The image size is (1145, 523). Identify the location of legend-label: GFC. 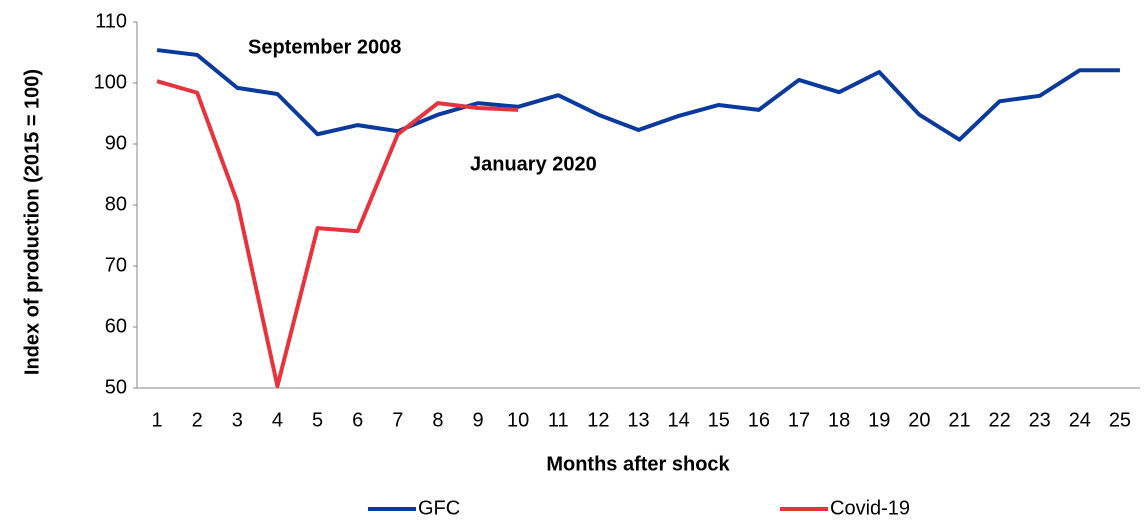
(439, 508).